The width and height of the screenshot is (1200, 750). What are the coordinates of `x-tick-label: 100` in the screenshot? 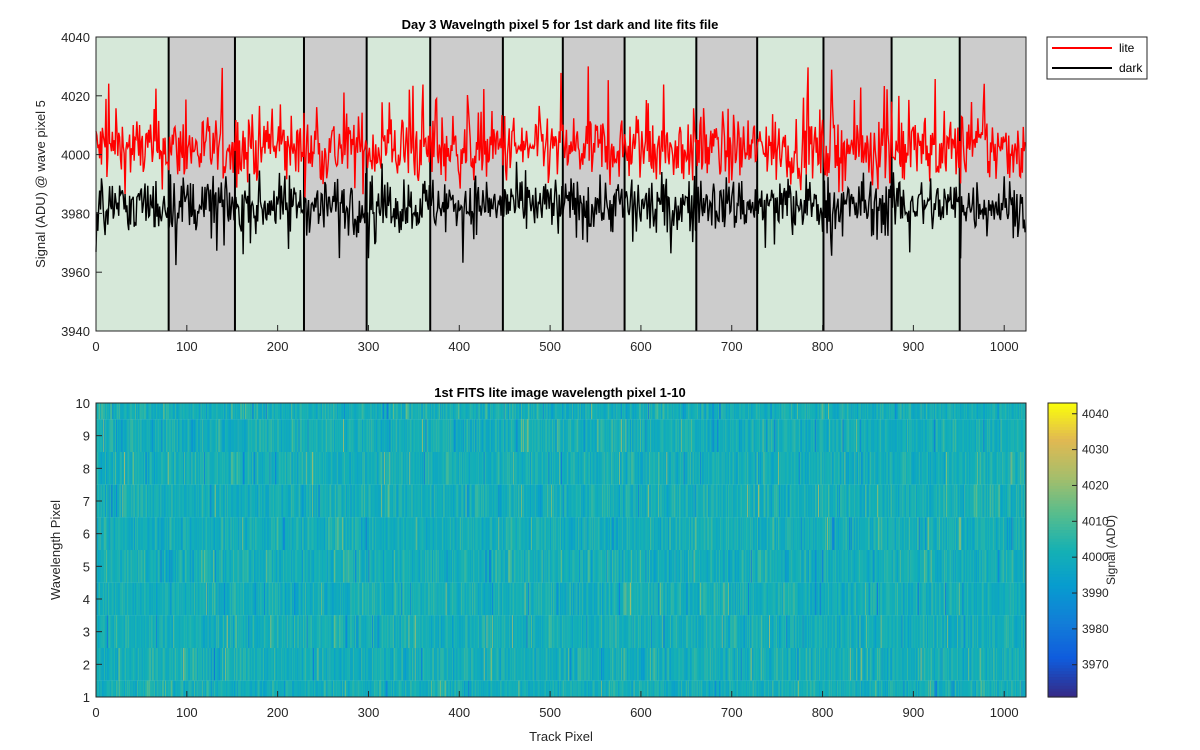 It's located at (187, 346).